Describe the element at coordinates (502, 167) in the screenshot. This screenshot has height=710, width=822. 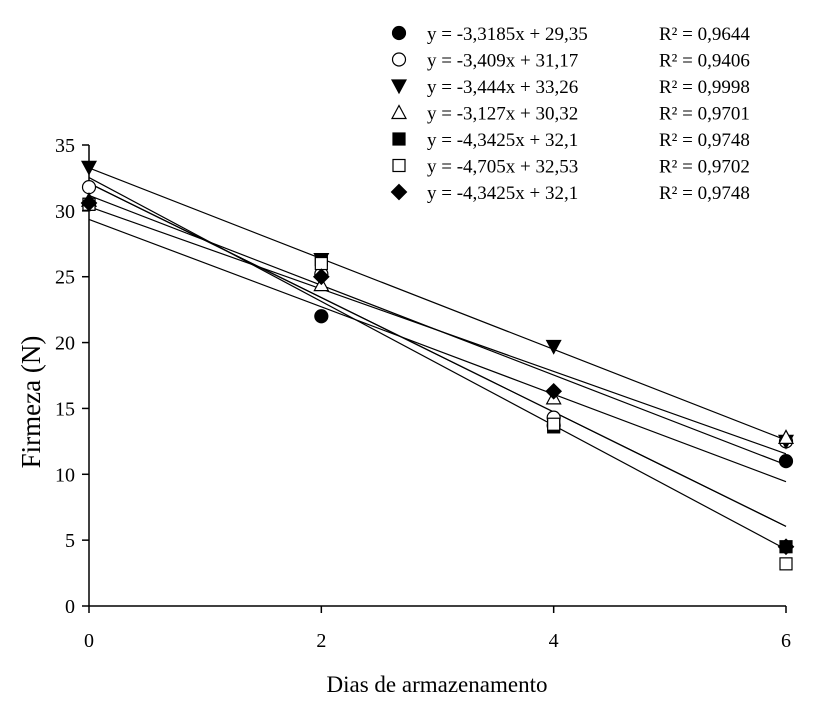
I see `legend-equation: y = -4,705x + 32,53` at that location.